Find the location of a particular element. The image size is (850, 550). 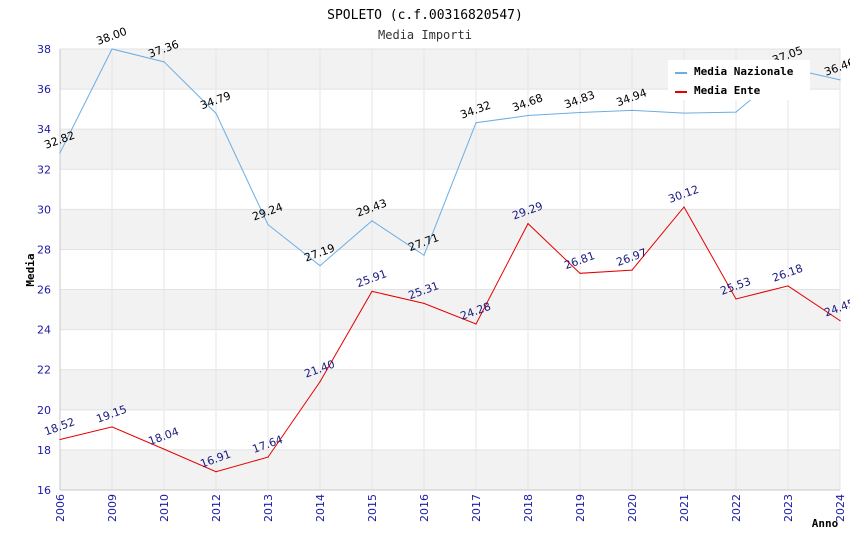

legend: Media Nazionale Media Ente is located at coordinates (739, 80).